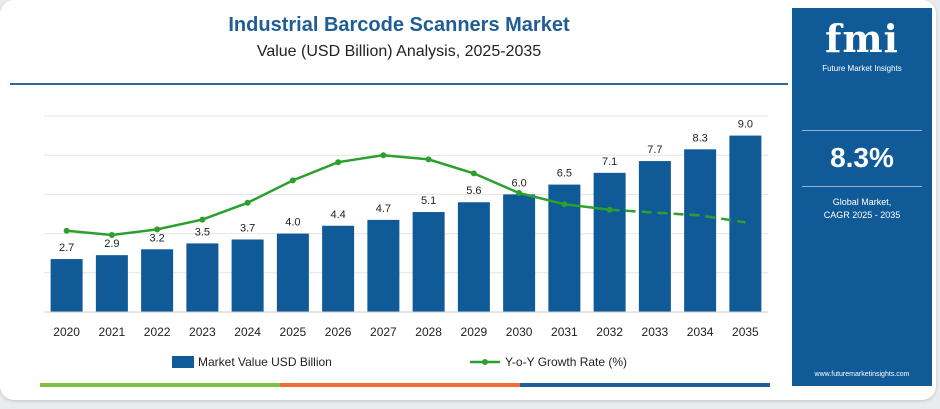 This screenshot has height=409, width=940. Describe the element at coordinates (745, 125) in the screenshot. I see `bar-value-label: 9.0` at that location.